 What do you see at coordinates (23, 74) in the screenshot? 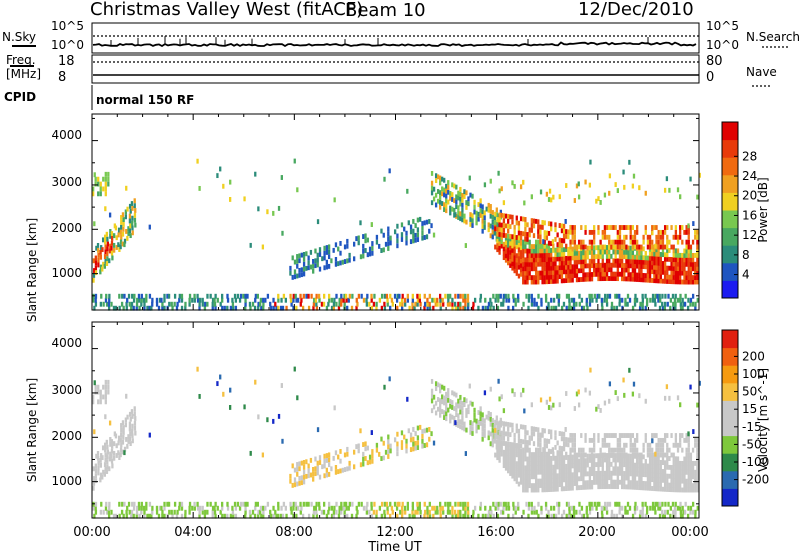
I see `freq-unit-label: [MHz]` at bounding box center [23, 74].